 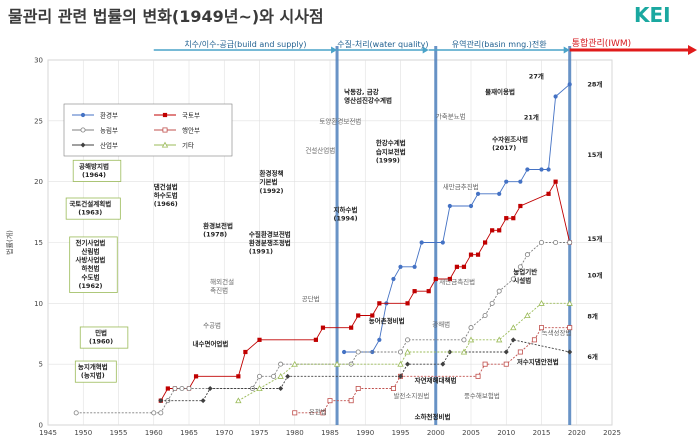 I want to click on annotation-text: 토양환경보전법, so click(x=340, y=120).